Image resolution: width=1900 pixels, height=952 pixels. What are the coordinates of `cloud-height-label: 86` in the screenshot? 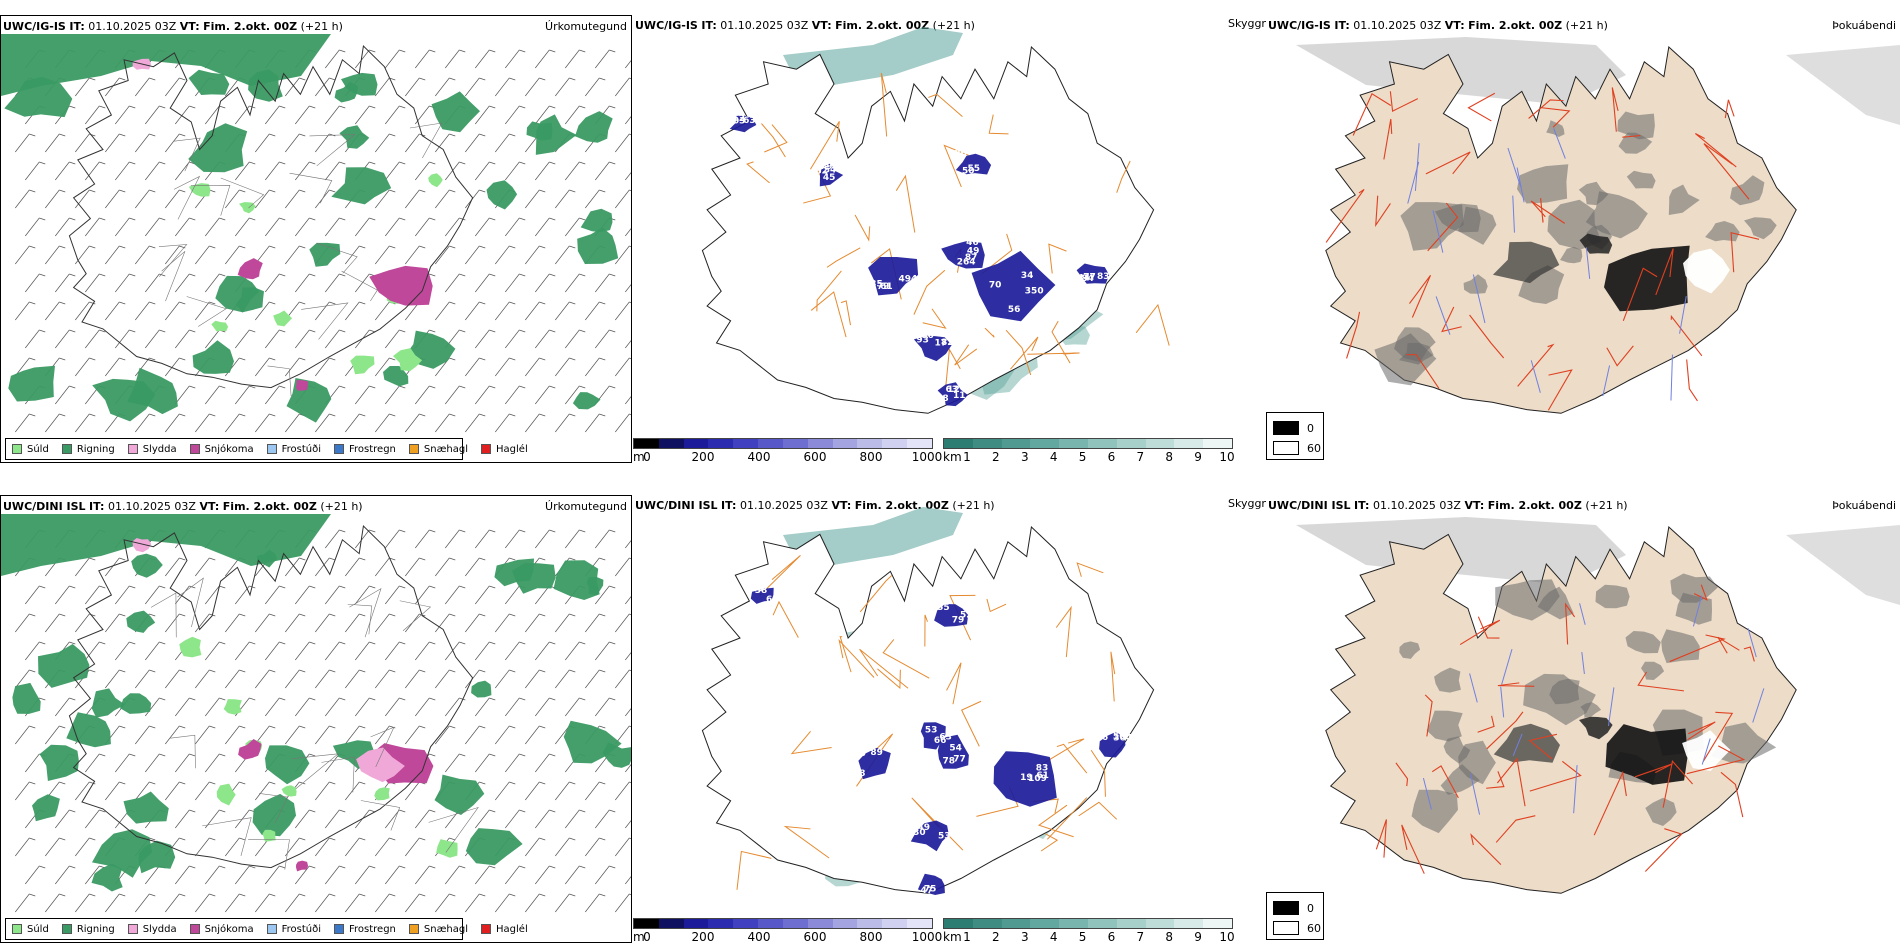 It's located at (960, 154).